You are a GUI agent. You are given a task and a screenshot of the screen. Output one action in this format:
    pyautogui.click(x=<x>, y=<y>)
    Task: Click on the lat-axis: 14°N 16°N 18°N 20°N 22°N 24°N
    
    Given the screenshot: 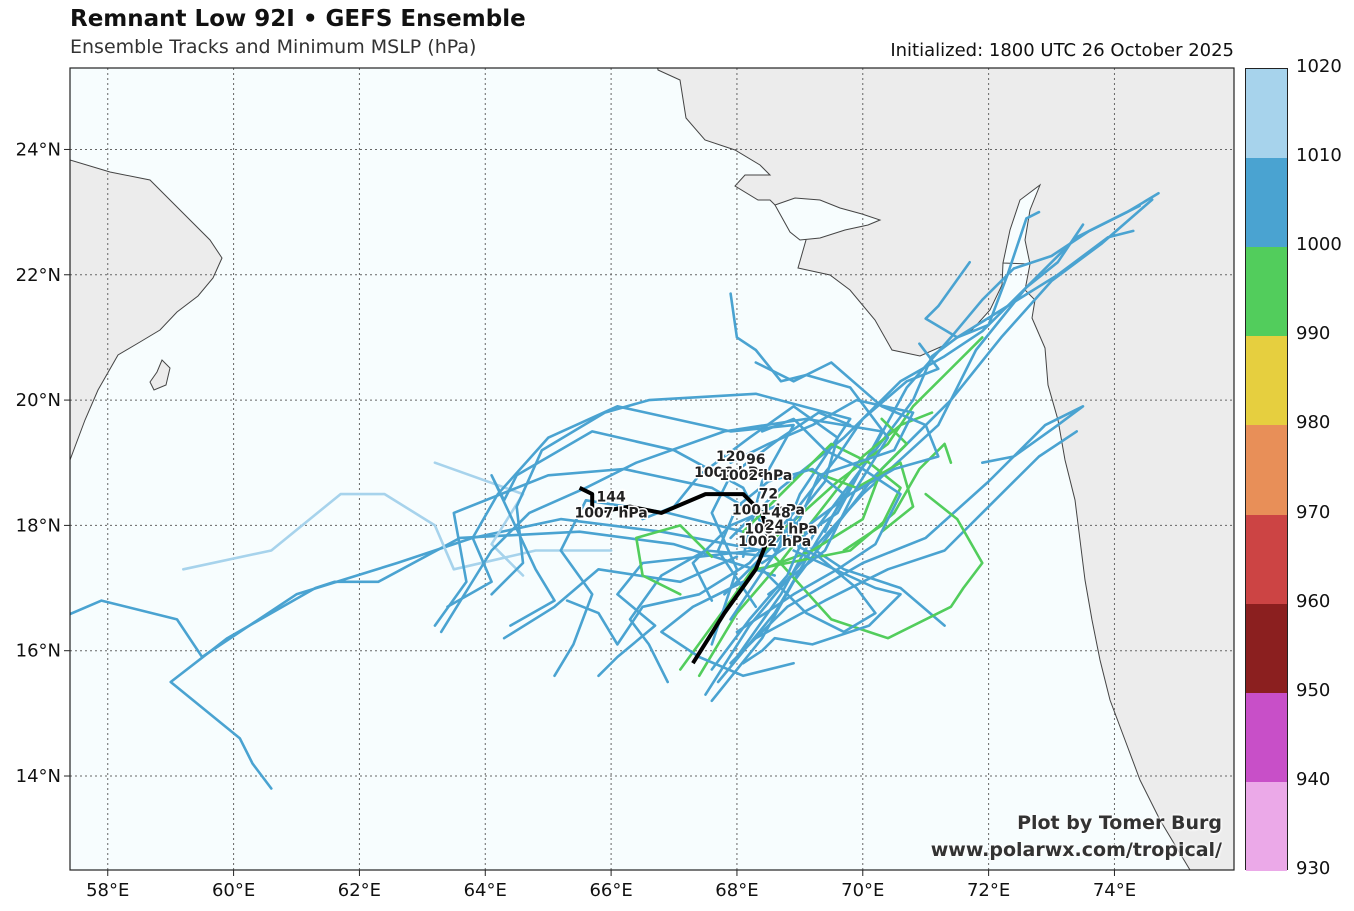 What is the action you would take?
    pyautogui.click(x=43, y=463)
    